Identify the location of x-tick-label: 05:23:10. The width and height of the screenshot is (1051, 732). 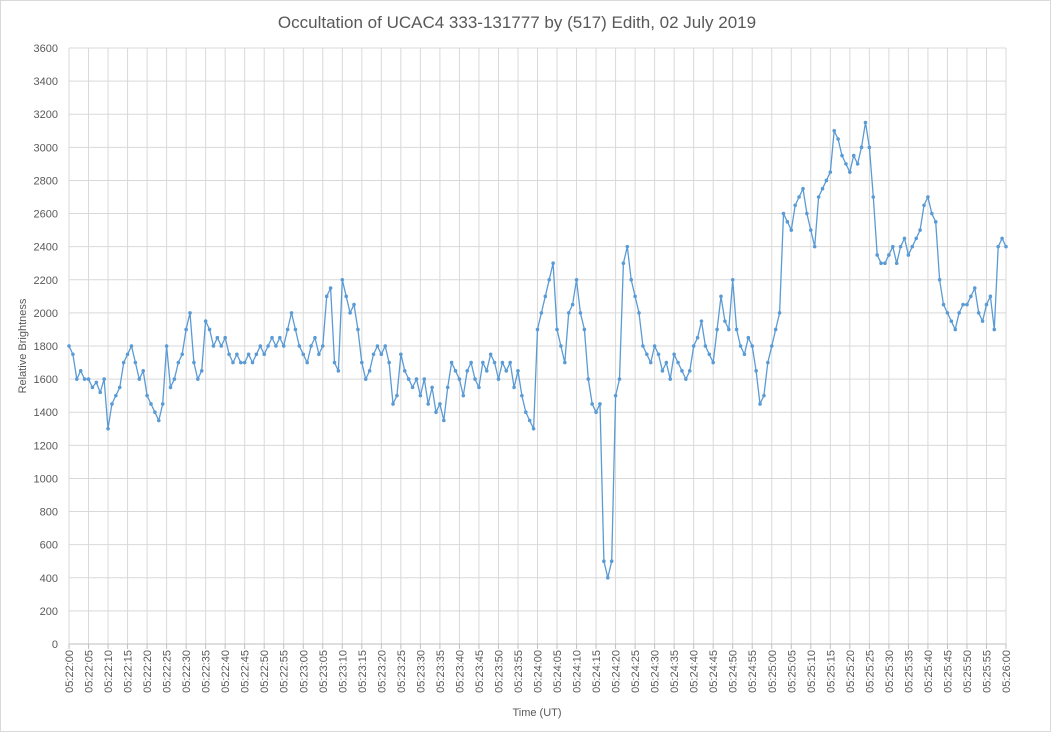
(343, 671).